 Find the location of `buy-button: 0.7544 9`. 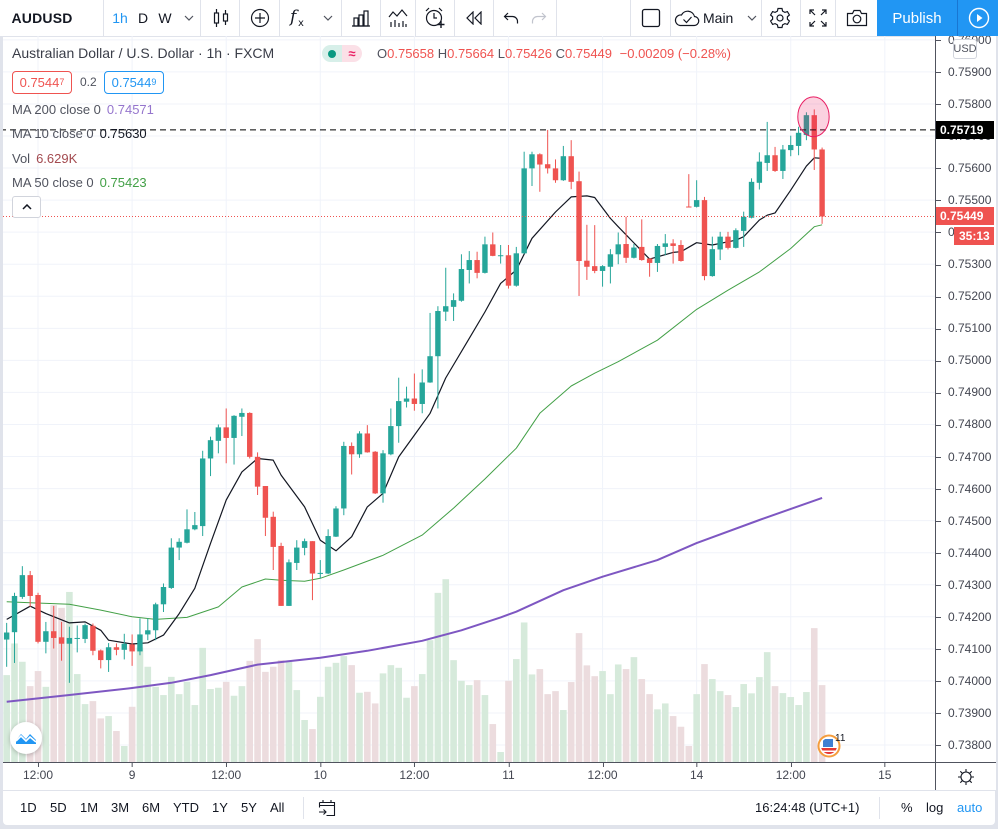

buy-button: 0.7544 9 is located at coordinates (134, 82).